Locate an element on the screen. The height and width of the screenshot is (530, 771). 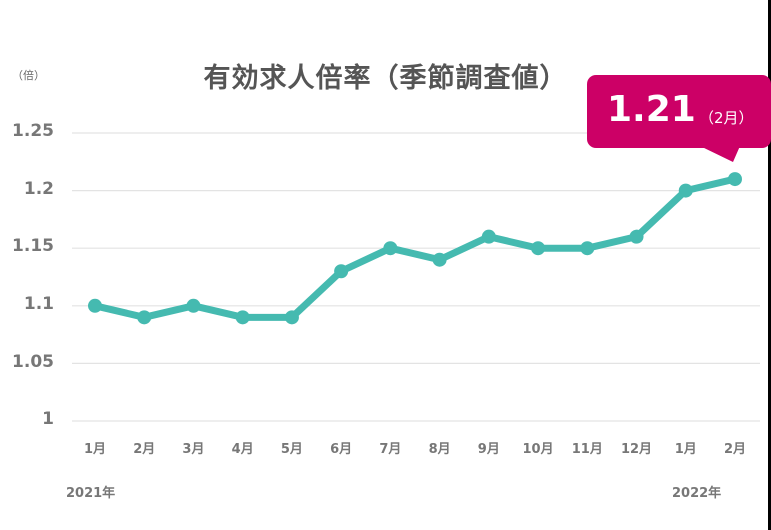
latest-value-callout: 1.21 （2月） is located at coordinates (679, 111).